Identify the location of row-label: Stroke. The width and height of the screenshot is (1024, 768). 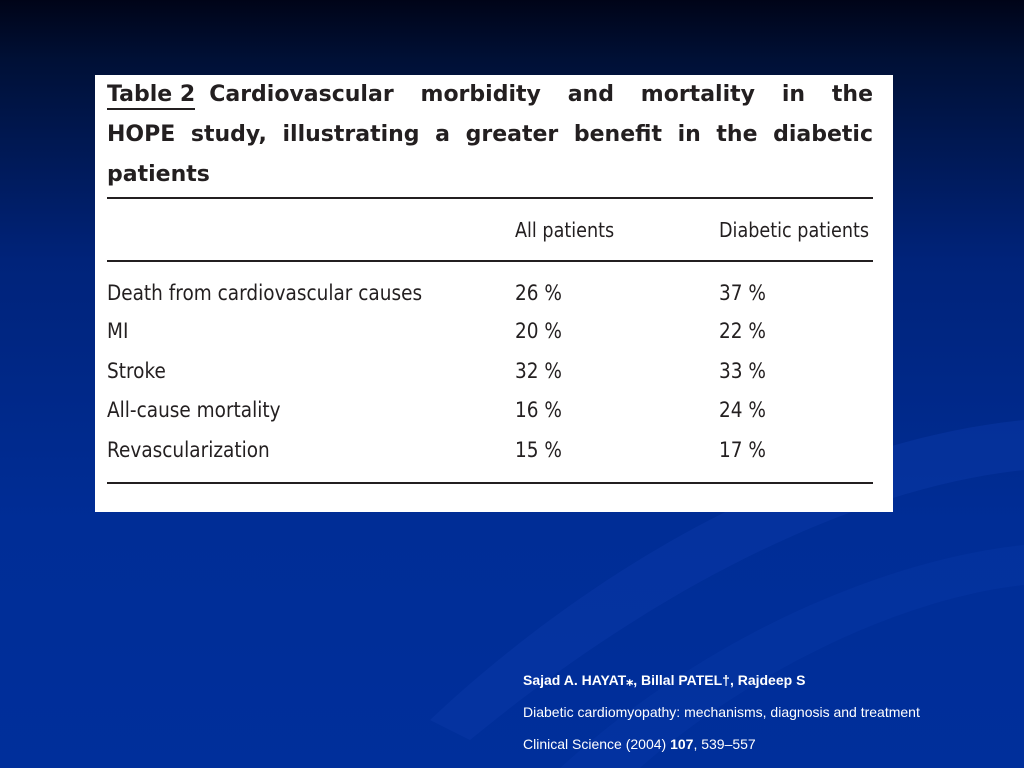
(136, 371).